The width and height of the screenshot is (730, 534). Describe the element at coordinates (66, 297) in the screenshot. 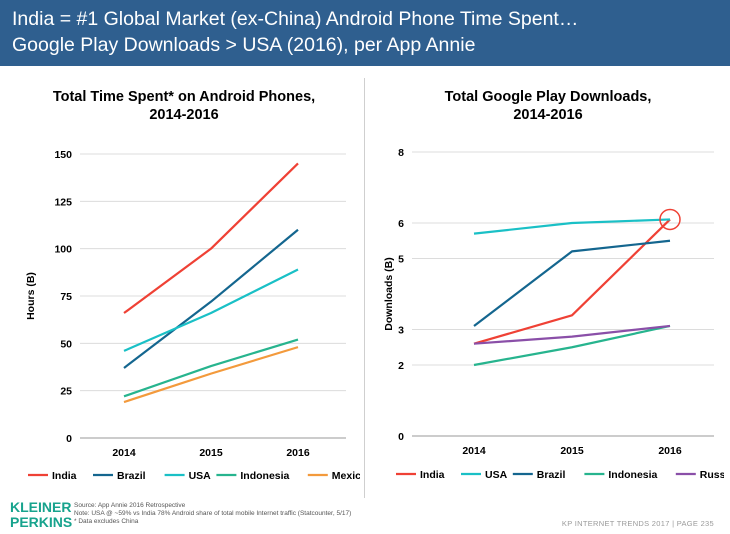

I see `y-tick-label: 75` at that location.